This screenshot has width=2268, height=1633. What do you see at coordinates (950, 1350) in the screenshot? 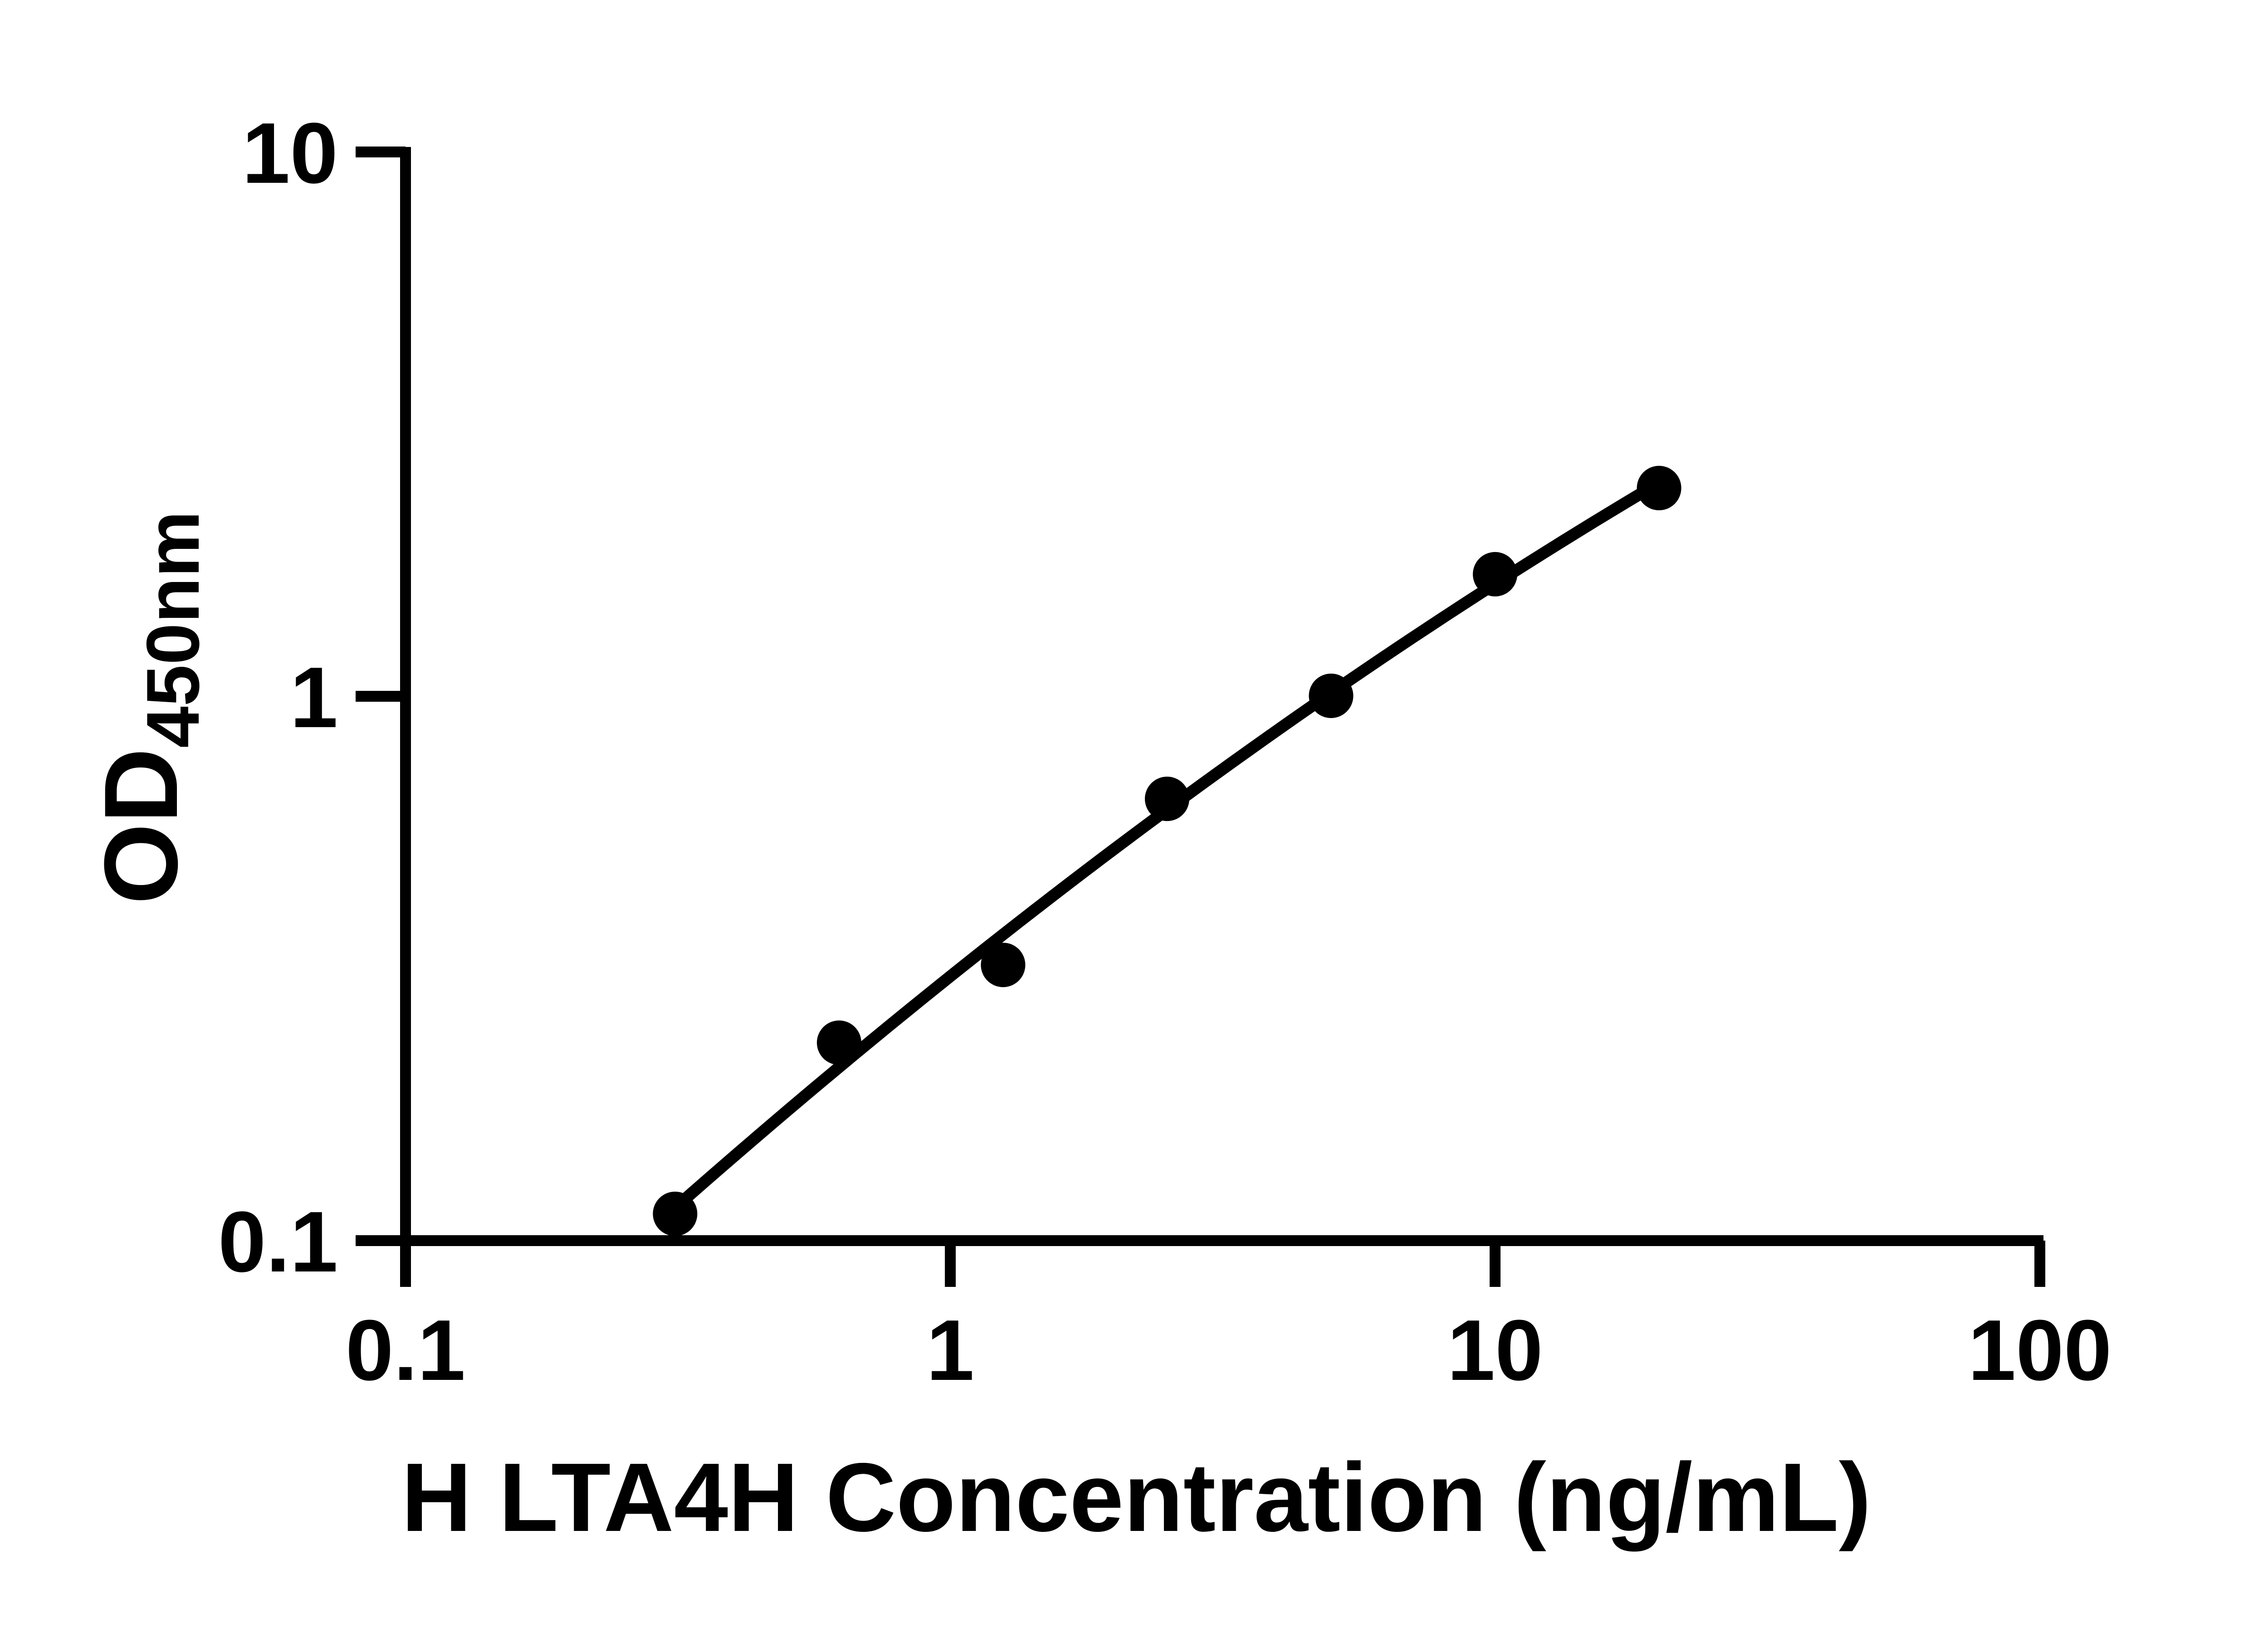
I see `x-tick-label: 1` at bounding box center [950, 1350].